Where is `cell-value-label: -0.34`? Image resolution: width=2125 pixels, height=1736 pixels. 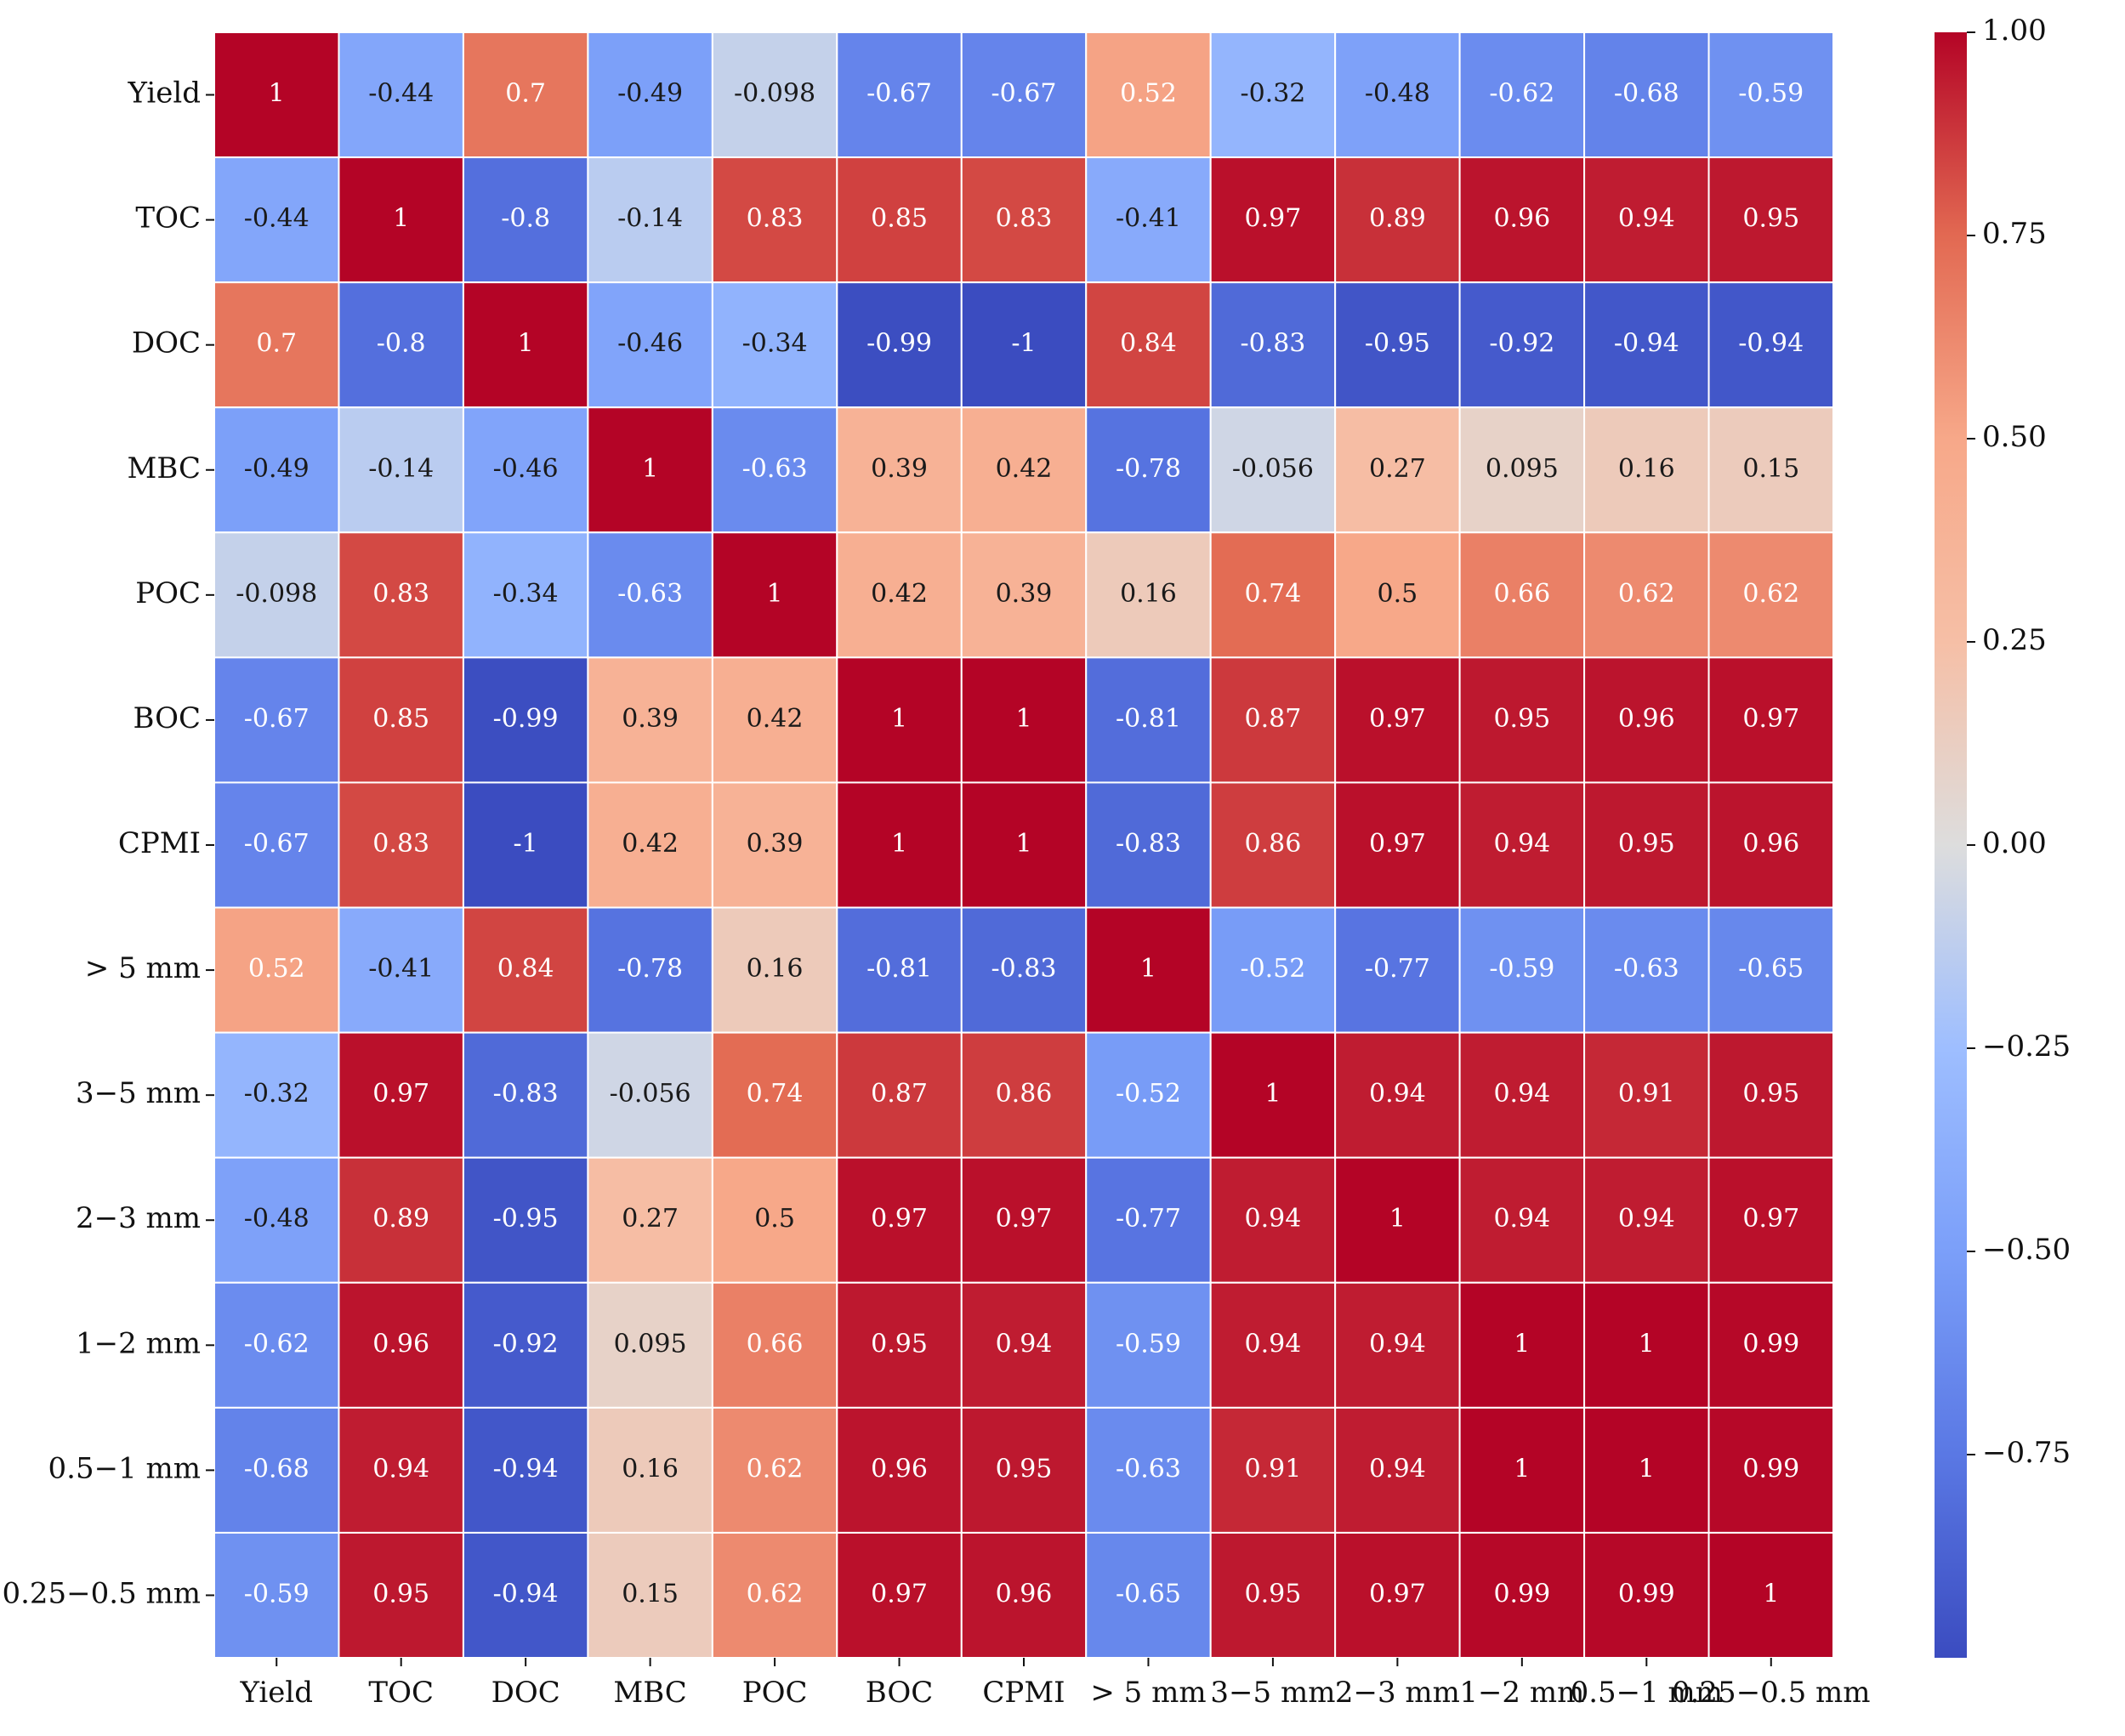
cell-value-label: -0.34 is located at coordinates (775, 344).